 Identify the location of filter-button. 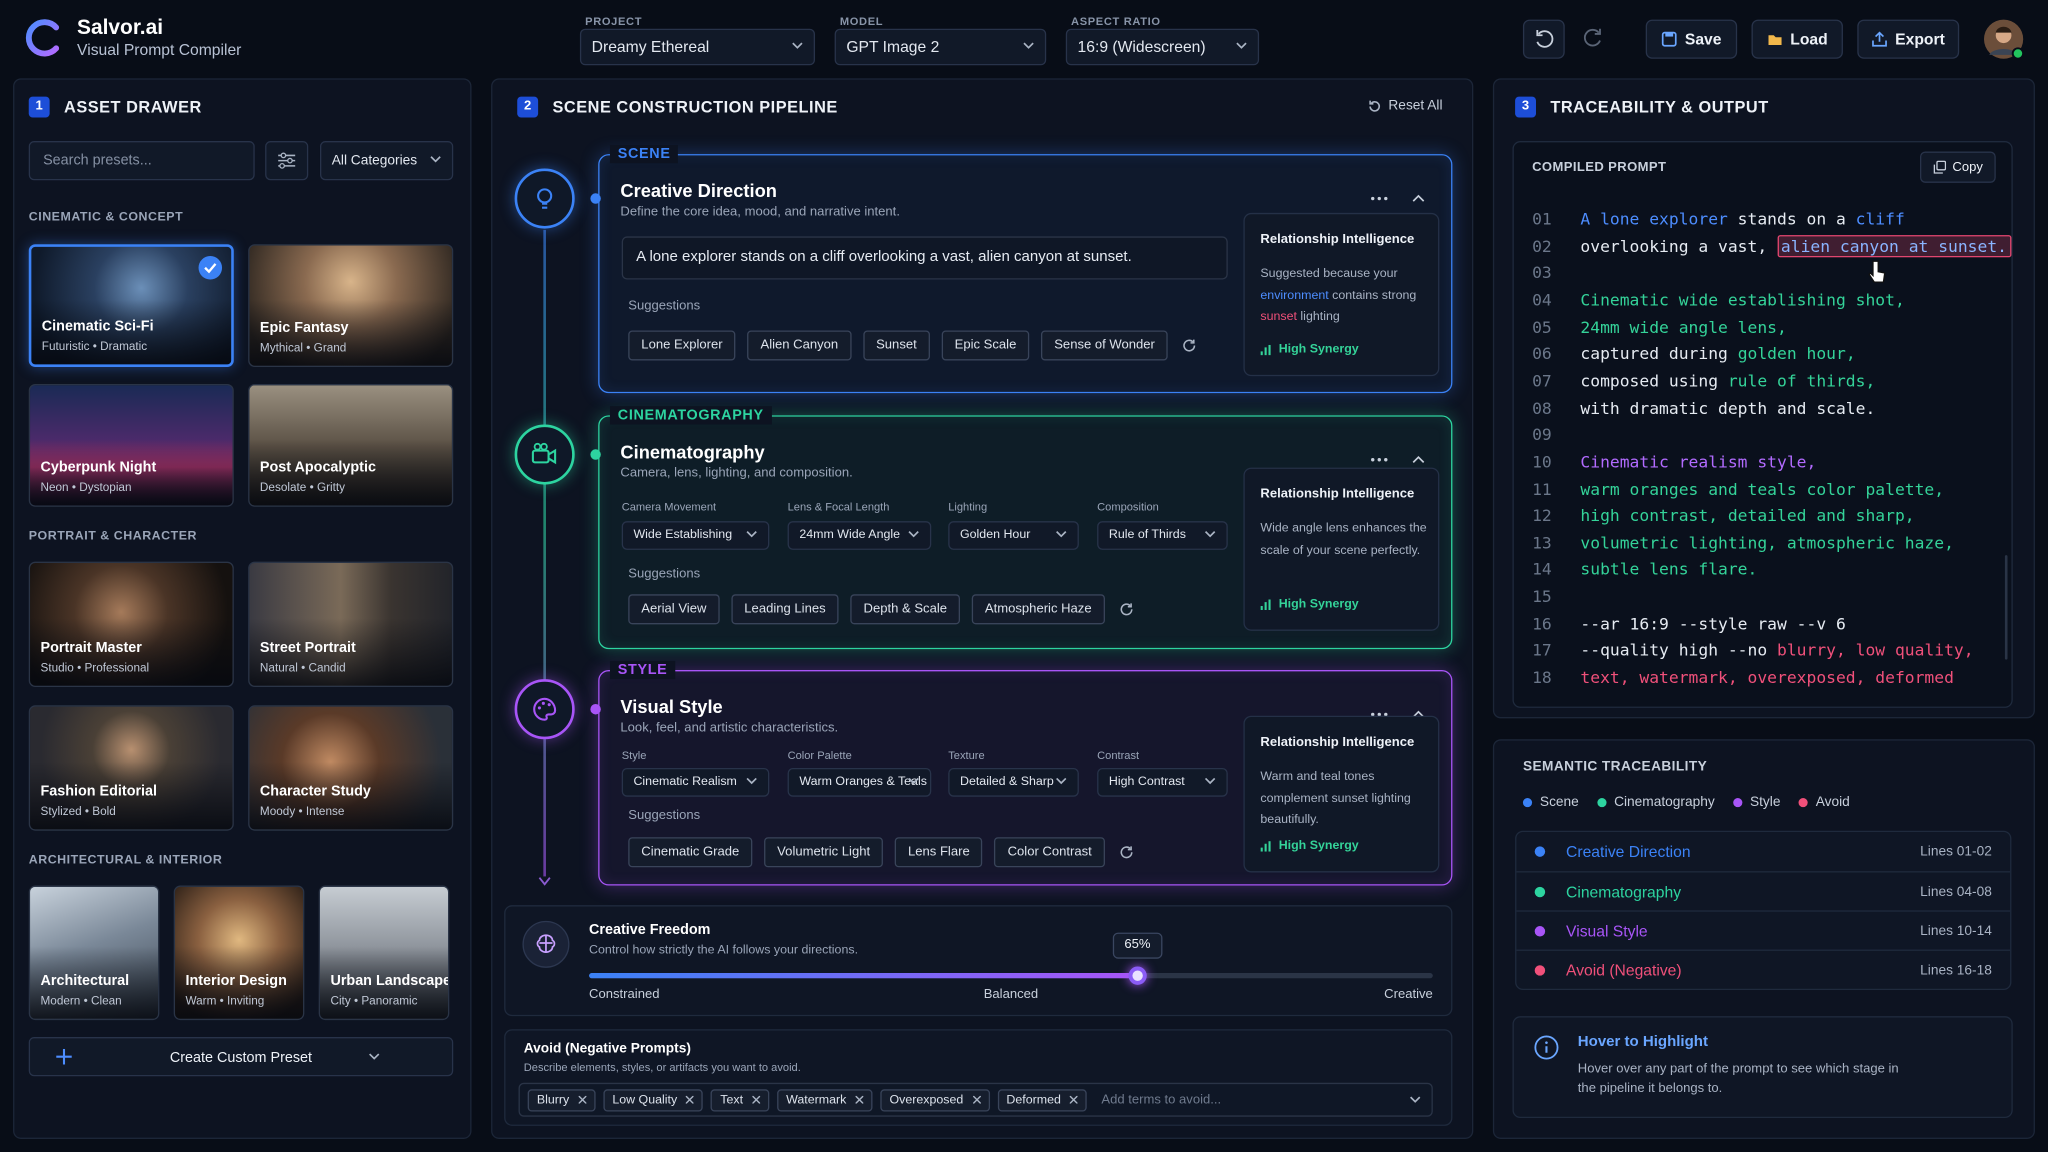
(287, 161).